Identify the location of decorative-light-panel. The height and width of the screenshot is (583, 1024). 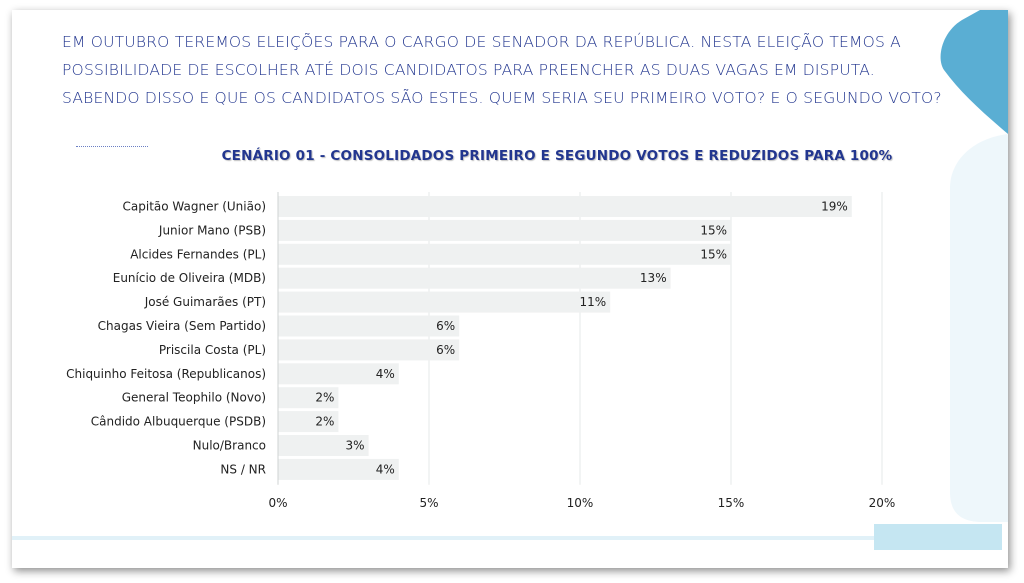
(979, 328).